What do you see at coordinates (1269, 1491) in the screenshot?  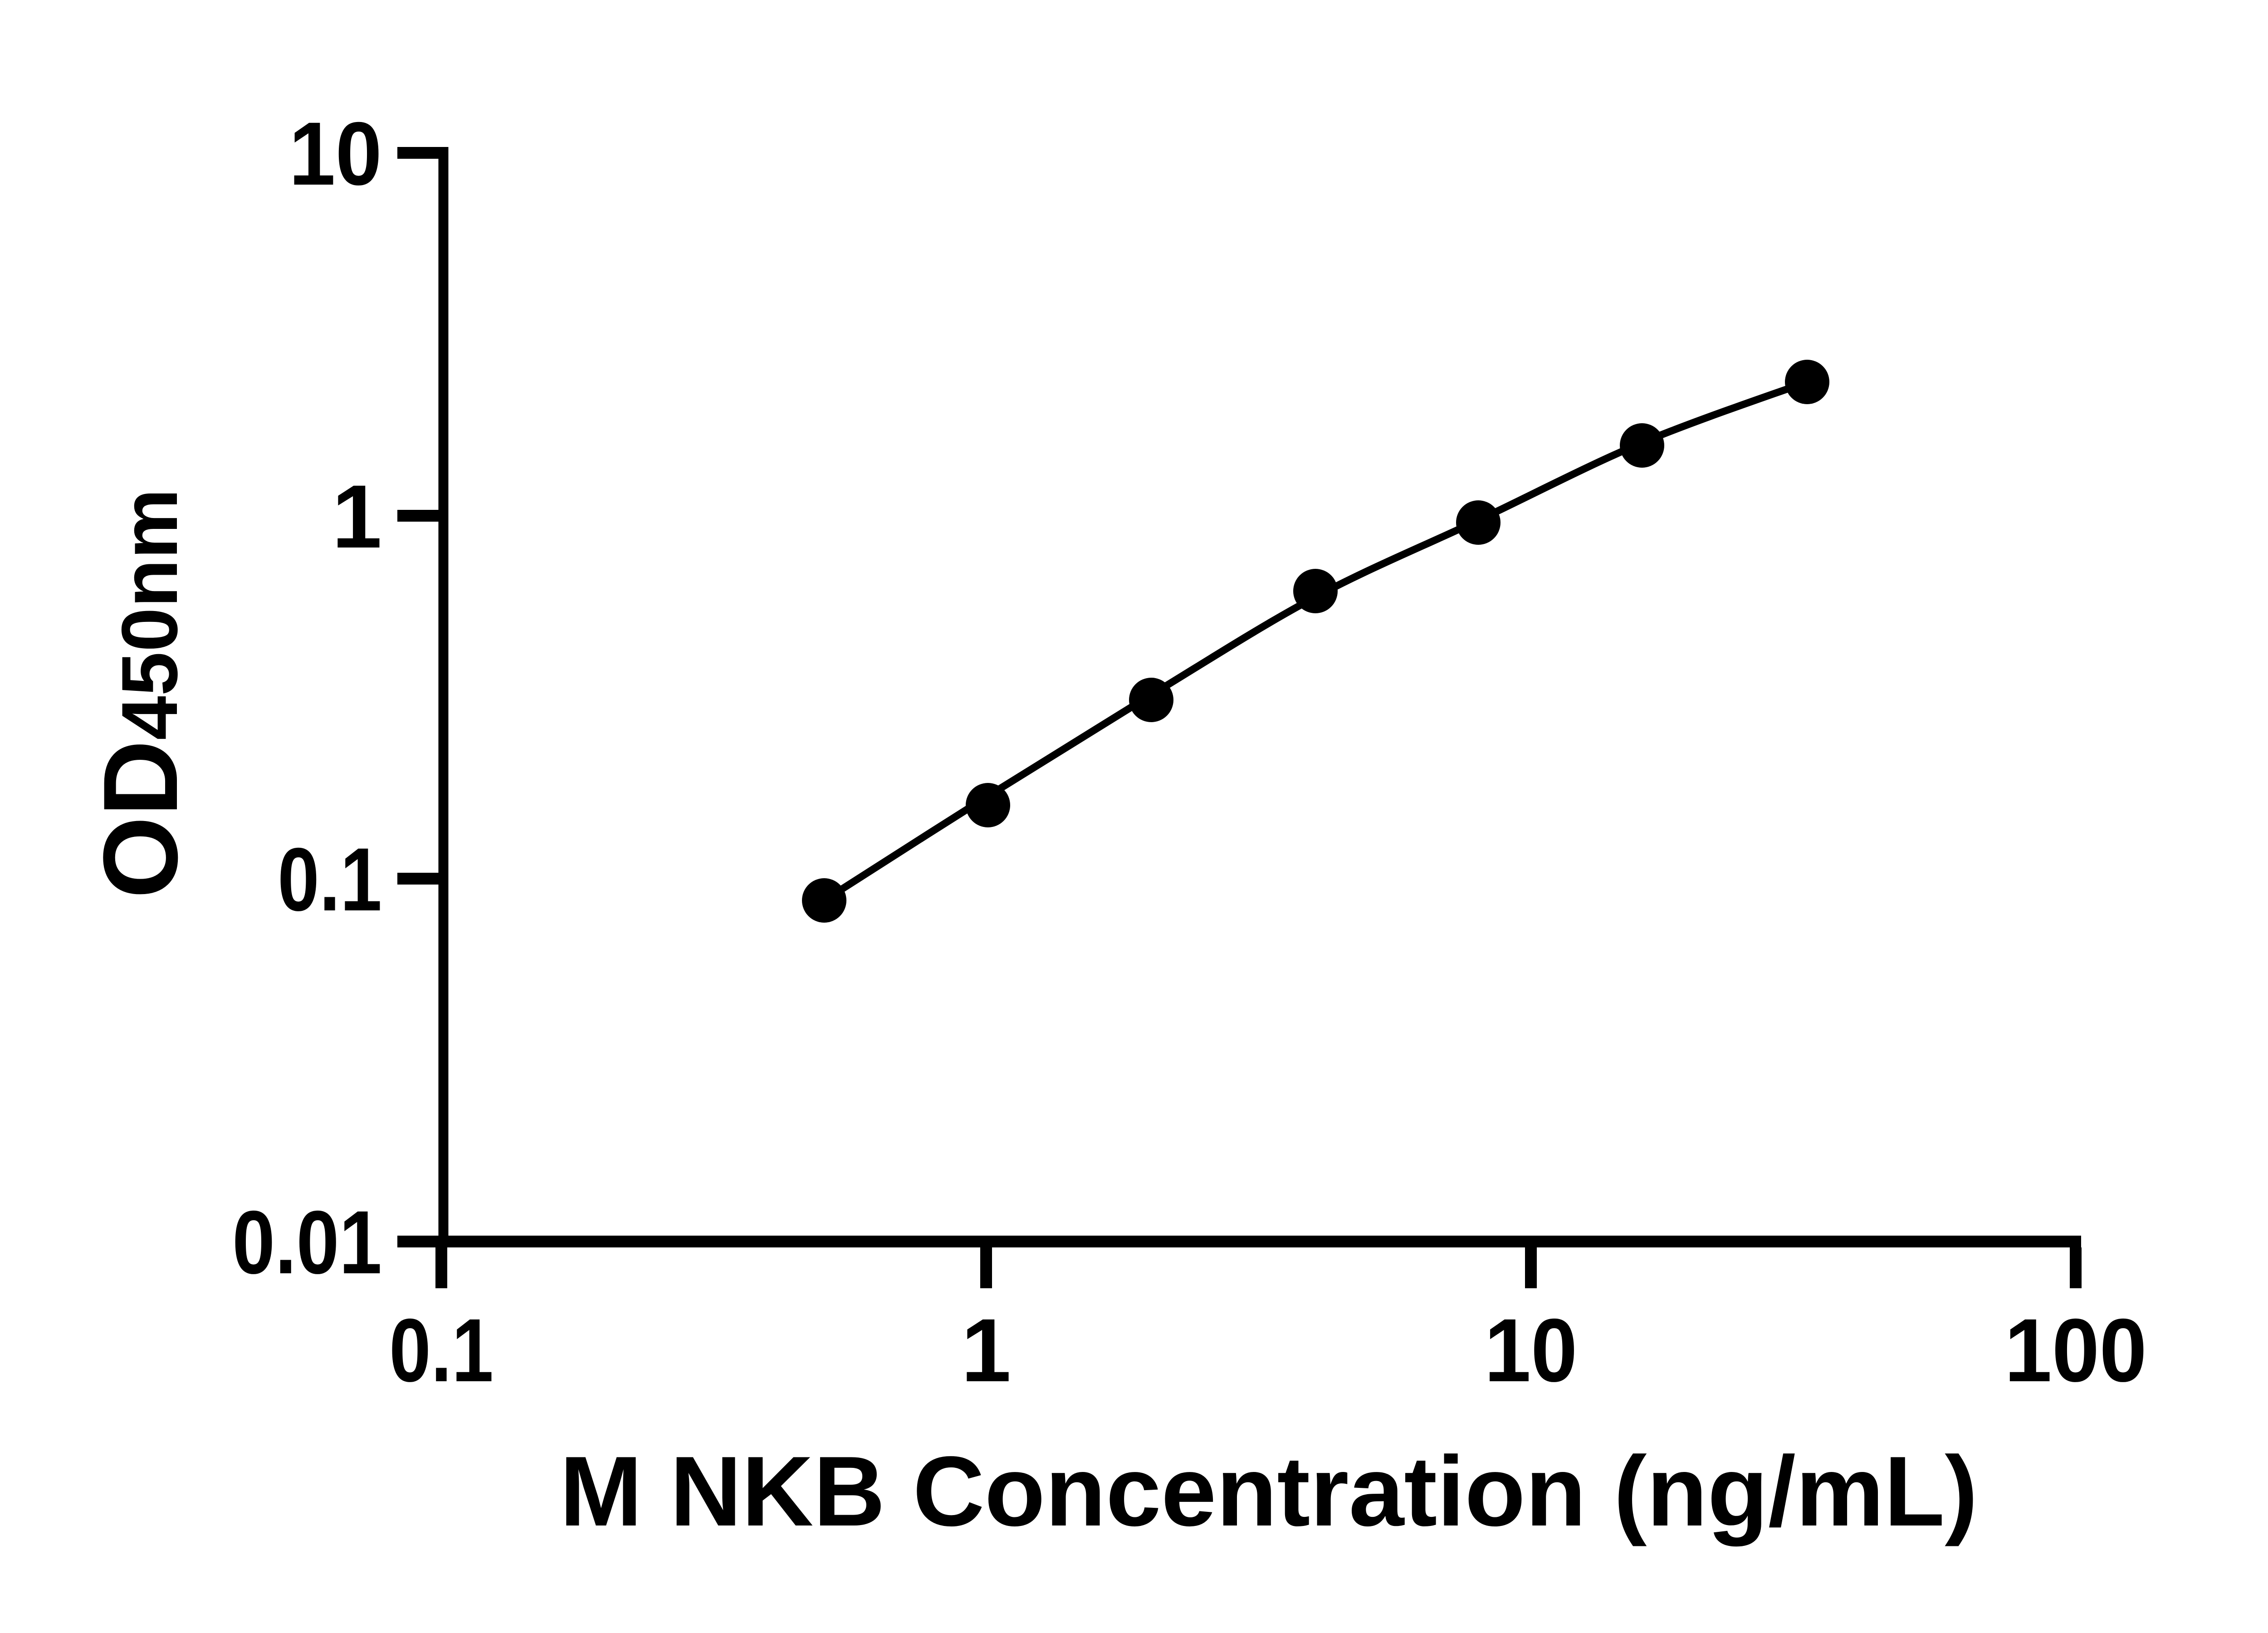 I see `svg-text: M NKB Concentration (ng/mL)` at bounding box center [1269, 1491].